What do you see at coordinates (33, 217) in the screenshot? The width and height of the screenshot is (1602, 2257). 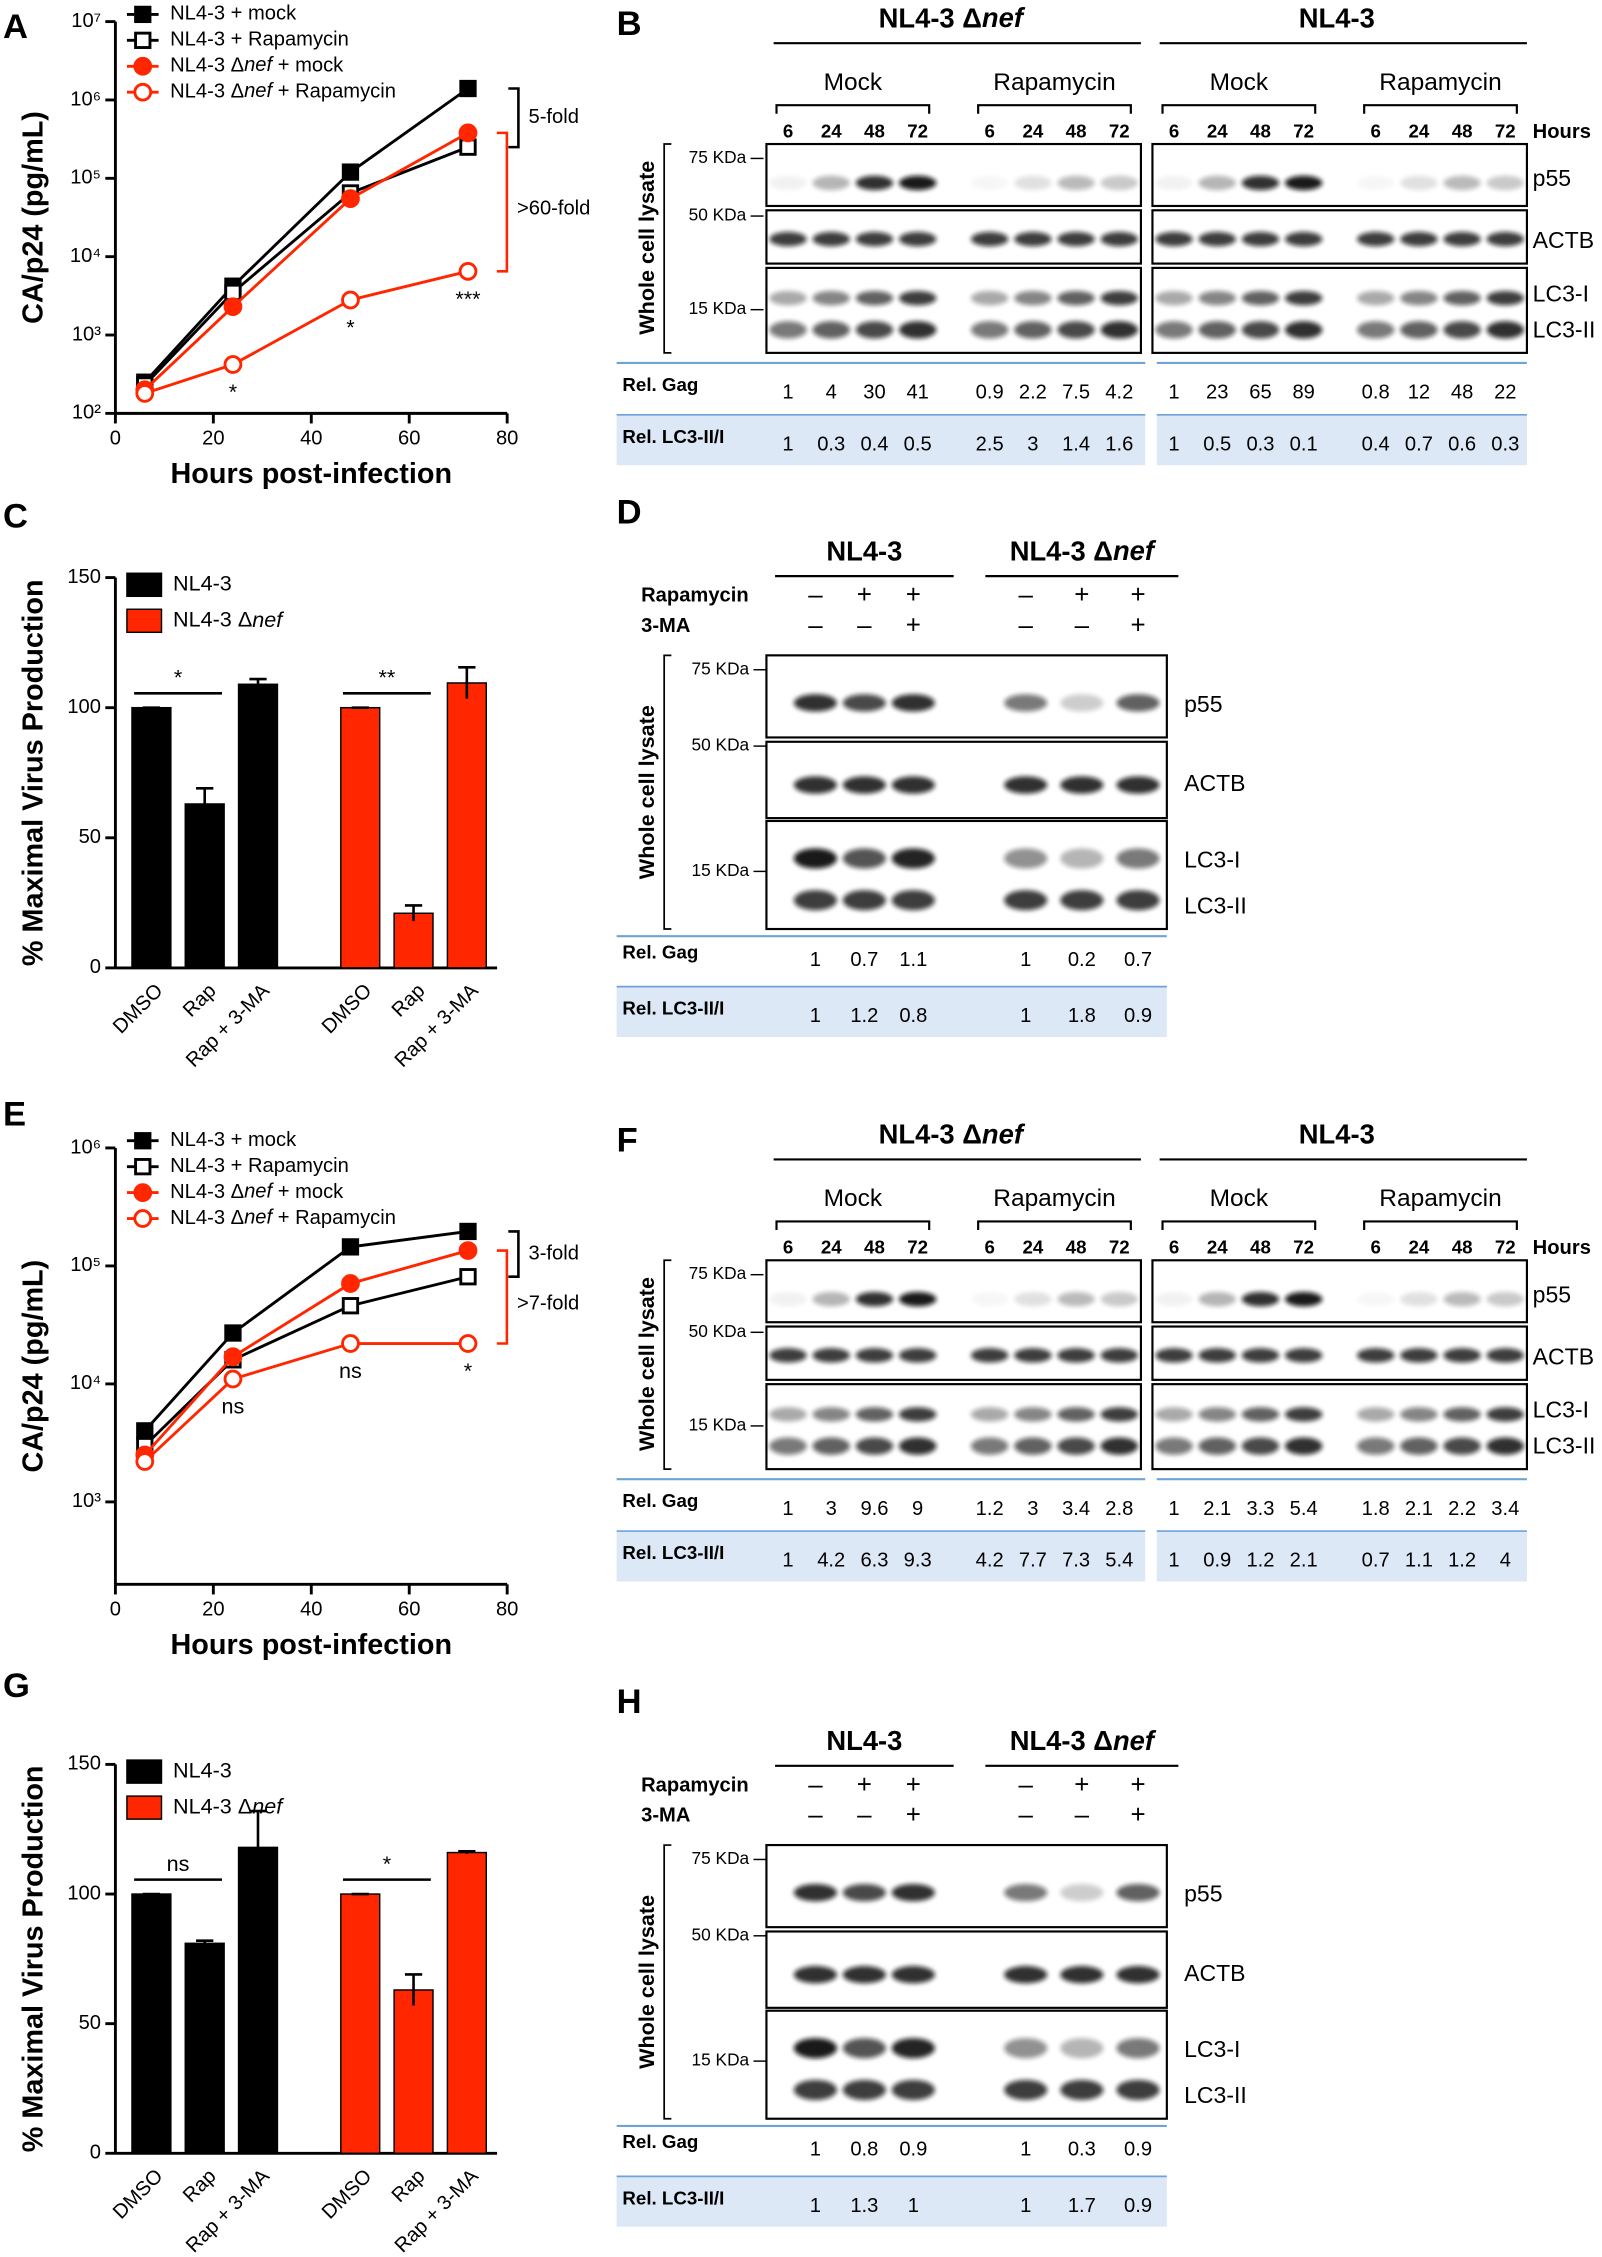 I see `y-axis-label: CA/p24 (pg/mL)` at bounding box center [33, 217].